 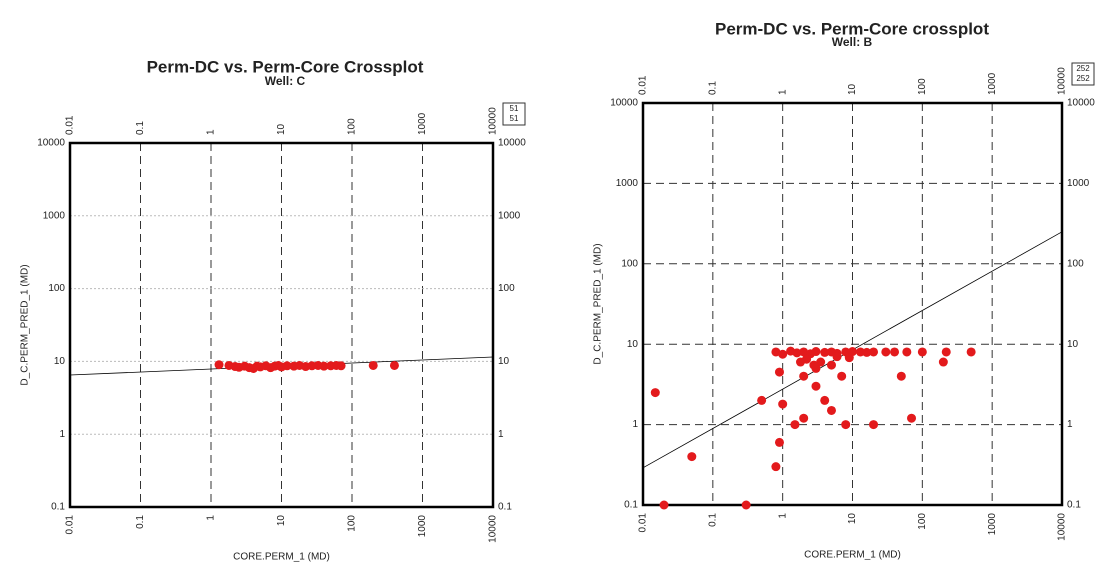 What do you see at coordinates (852, 28) in the screenshot?
I see `chart-title: Perm-DC vs. Perm-Core crossplot` at bounding box center [852, 28].